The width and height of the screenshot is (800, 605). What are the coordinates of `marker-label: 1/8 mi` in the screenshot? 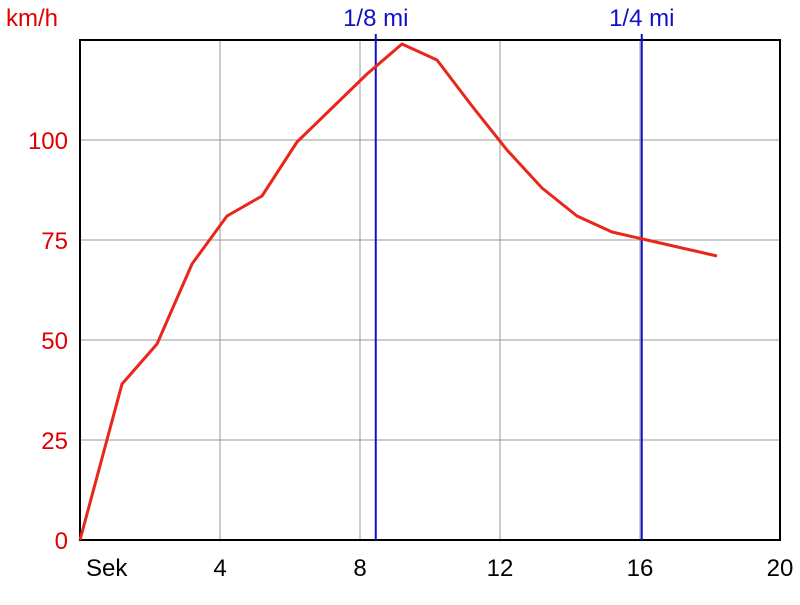 It's located at (375, 18).